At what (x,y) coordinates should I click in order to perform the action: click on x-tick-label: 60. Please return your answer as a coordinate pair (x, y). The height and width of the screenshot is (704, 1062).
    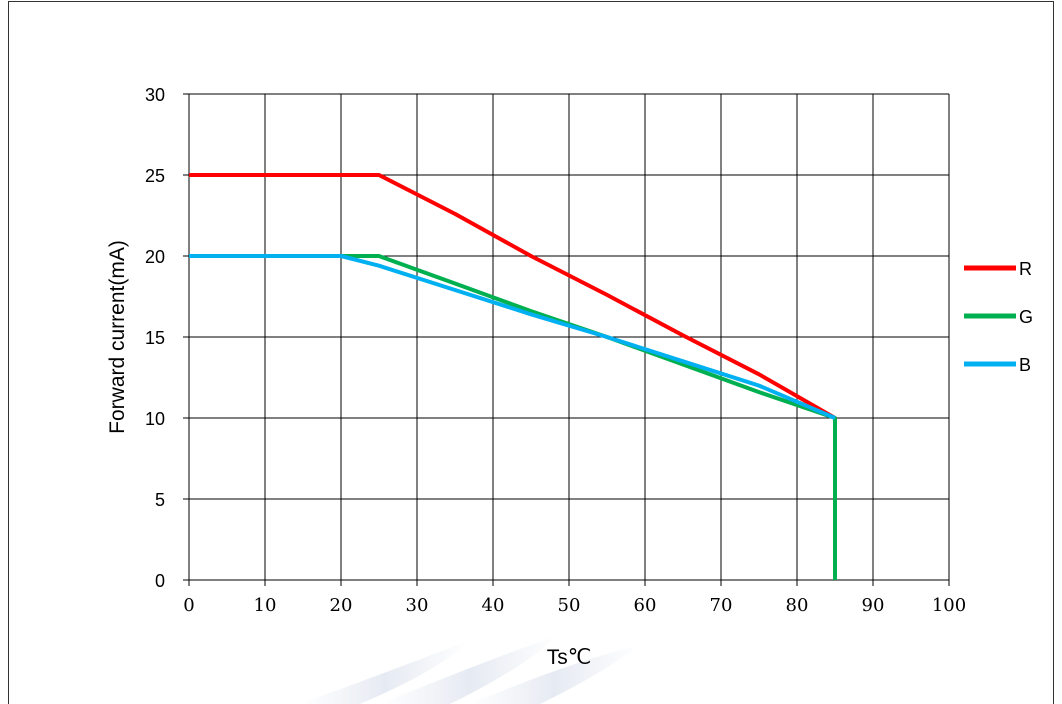
    Looking at the image, I should click on (645, 605).